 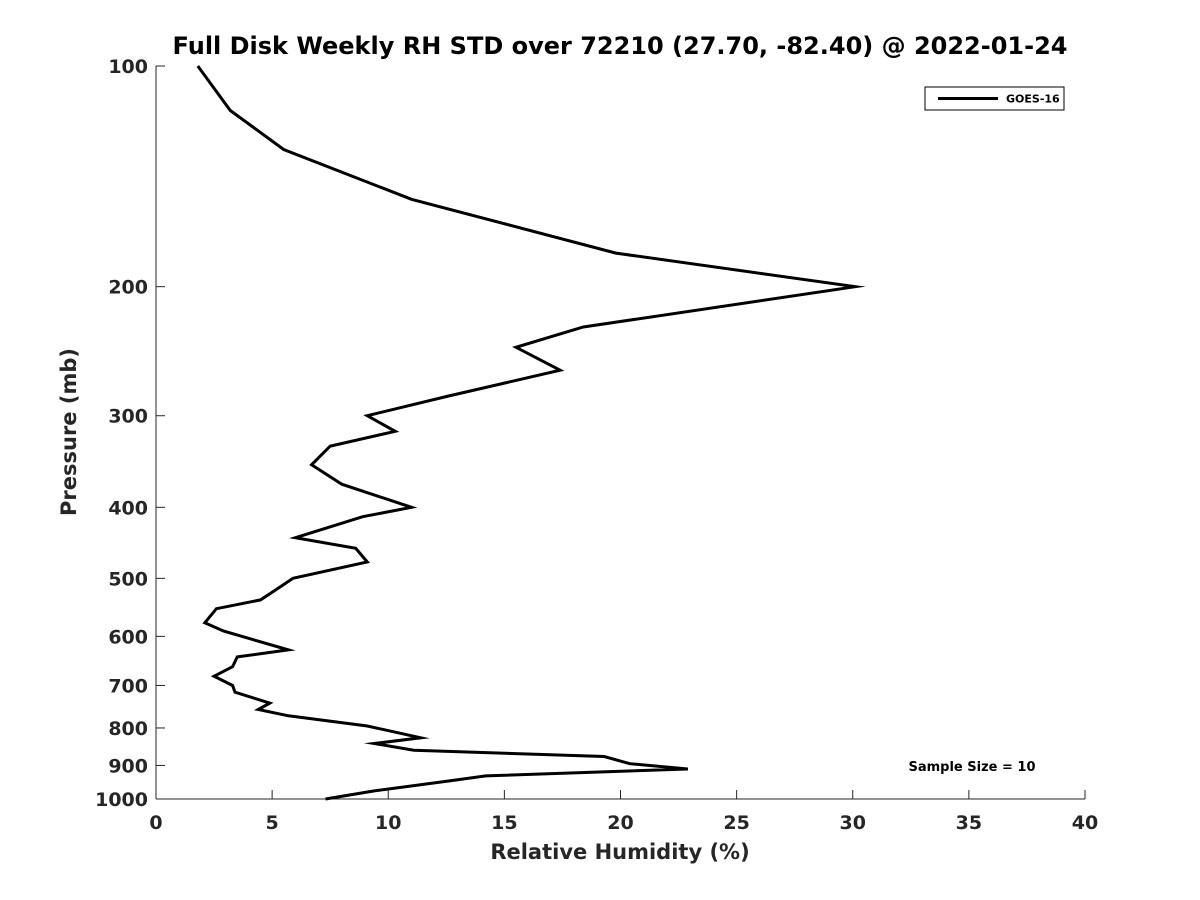 What do you see at coordinates (128, 417) in the screenshot?
I see `y-tick-label: 300` at bounding box center [128, 417].